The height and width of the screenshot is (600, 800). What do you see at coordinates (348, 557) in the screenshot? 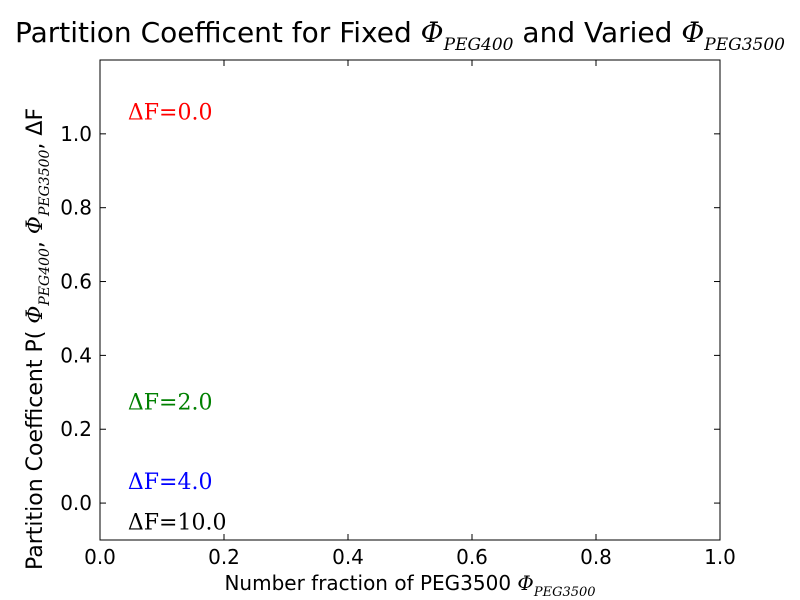
I see `x-tick-label-2: 0.4` at bounding box center [348, 557].